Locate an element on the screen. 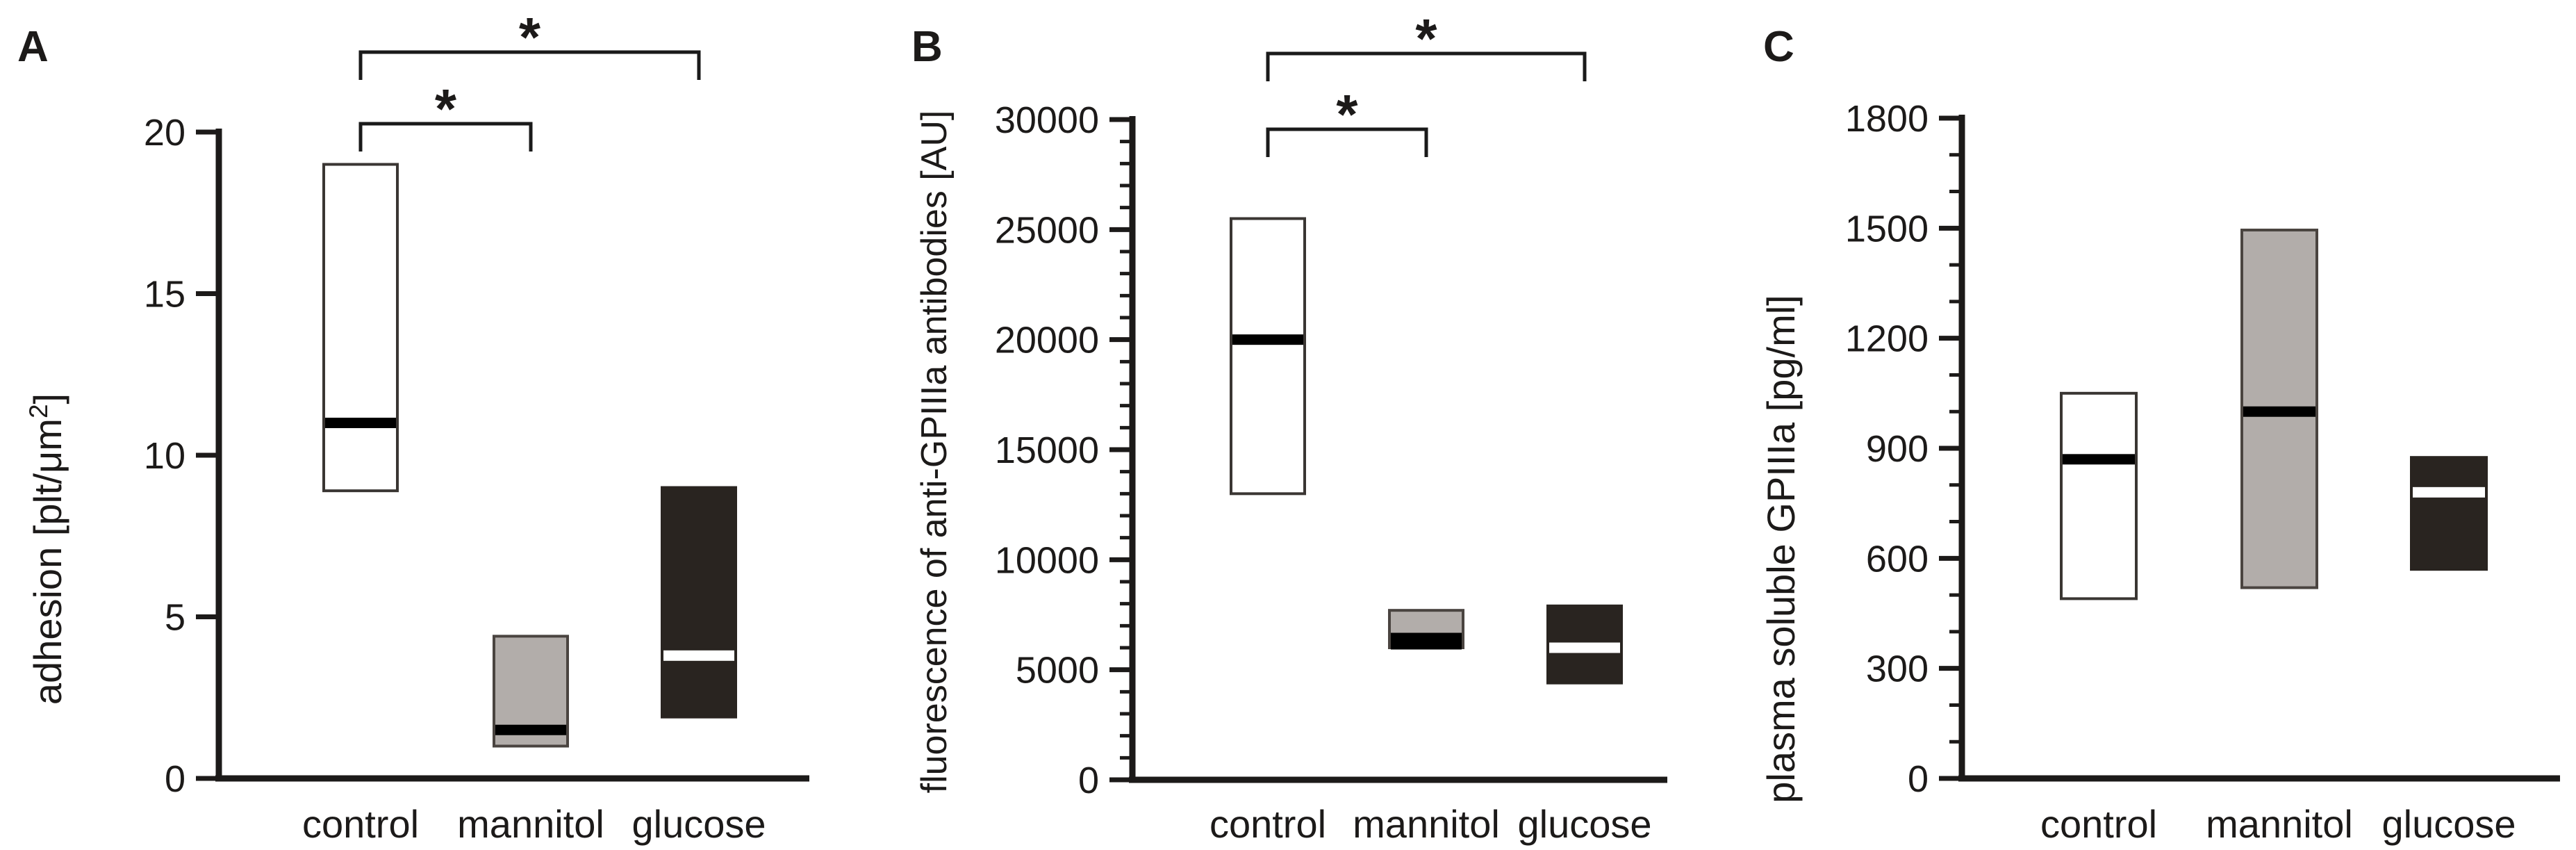  y-tick-label: 20 is located at coordinates (164, 133).